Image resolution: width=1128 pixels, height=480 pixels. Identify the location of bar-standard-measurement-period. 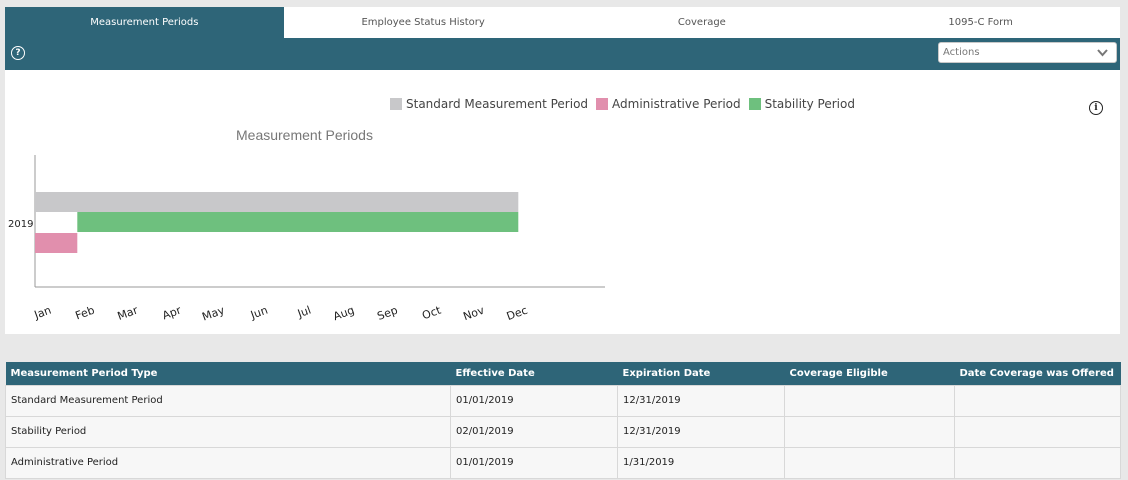
(277, 202).